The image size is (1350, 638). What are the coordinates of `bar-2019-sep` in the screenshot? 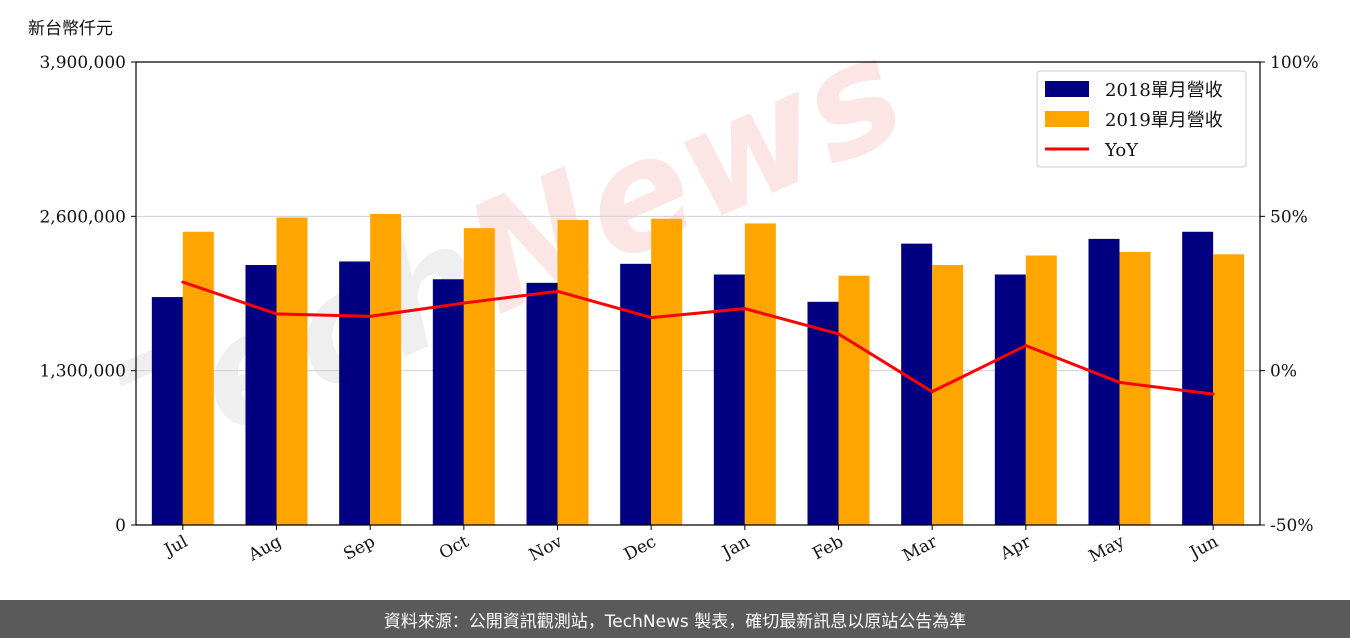 It's located at (386, 369).